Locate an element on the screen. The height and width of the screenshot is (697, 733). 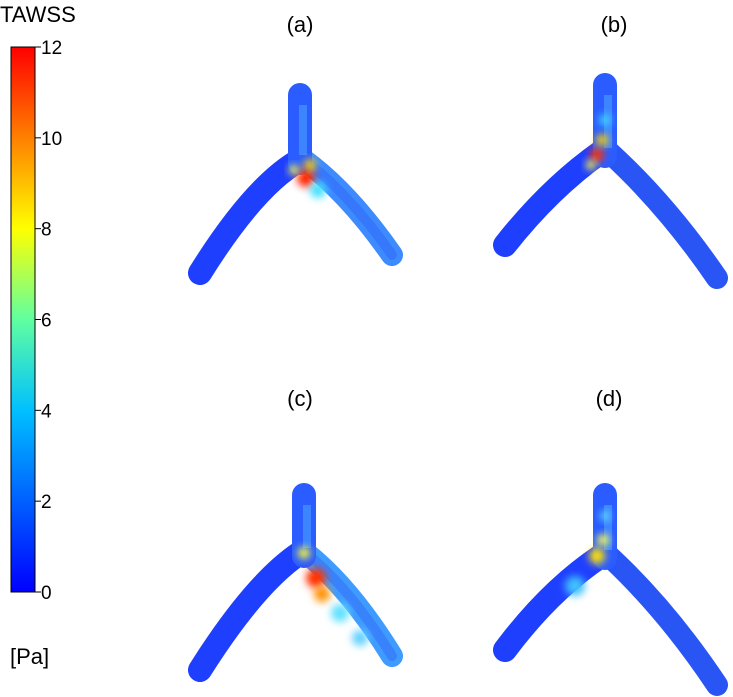
panel-c: (c) is located at coordinates (295, 534).